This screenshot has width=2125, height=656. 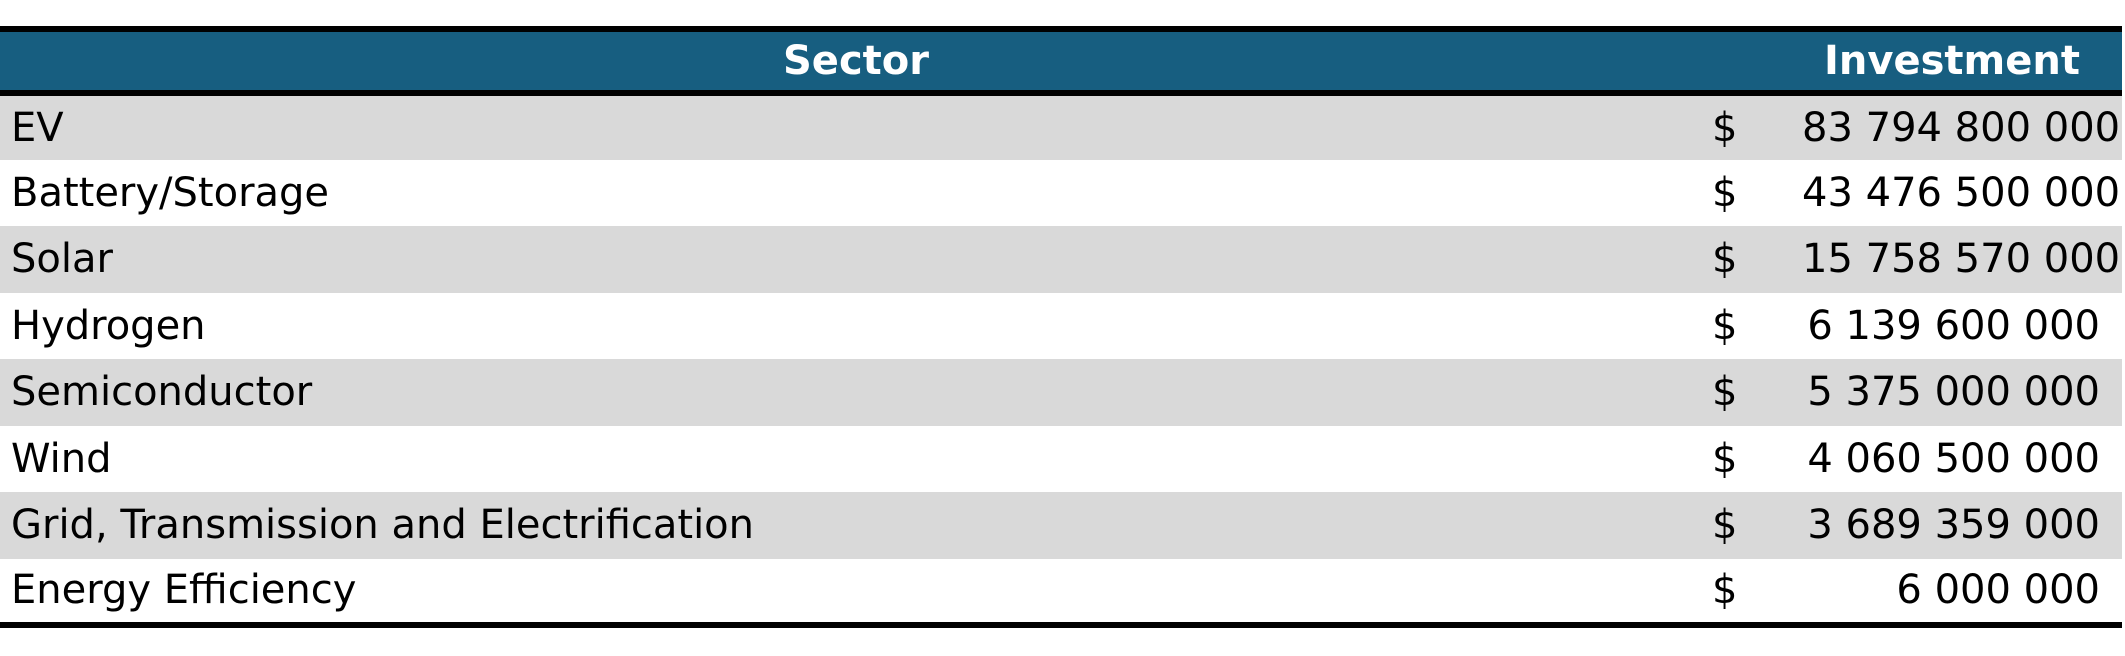 What do you see at coordinates (1961, 127) in the screenshot?
I see `investment-cell: 83 794 800 000` at bounding box center [1961, 127].